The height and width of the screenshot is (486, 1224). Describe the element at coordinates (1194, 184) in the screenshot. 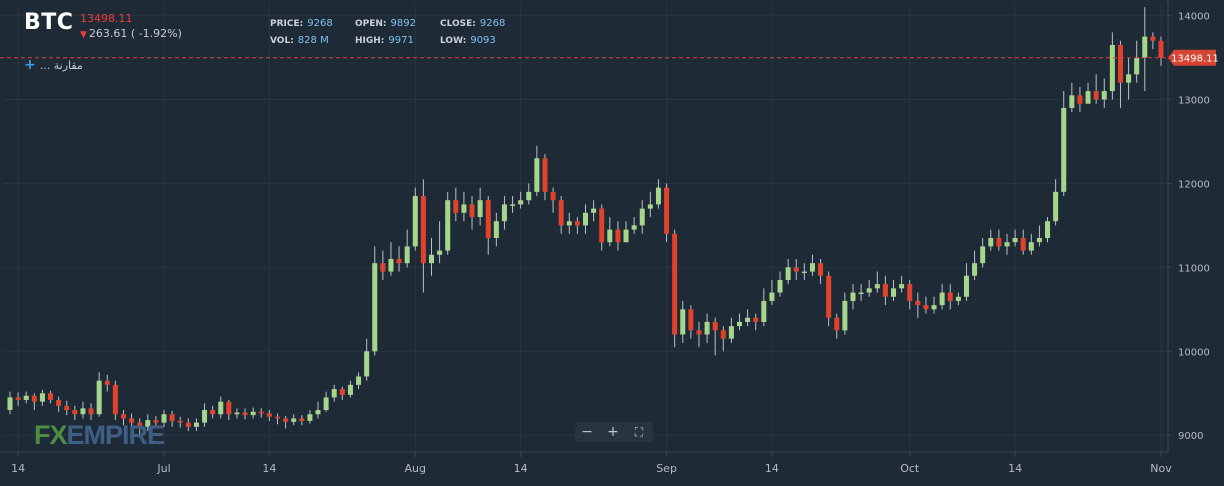

I see `y-tick-label: 12000` at that location.